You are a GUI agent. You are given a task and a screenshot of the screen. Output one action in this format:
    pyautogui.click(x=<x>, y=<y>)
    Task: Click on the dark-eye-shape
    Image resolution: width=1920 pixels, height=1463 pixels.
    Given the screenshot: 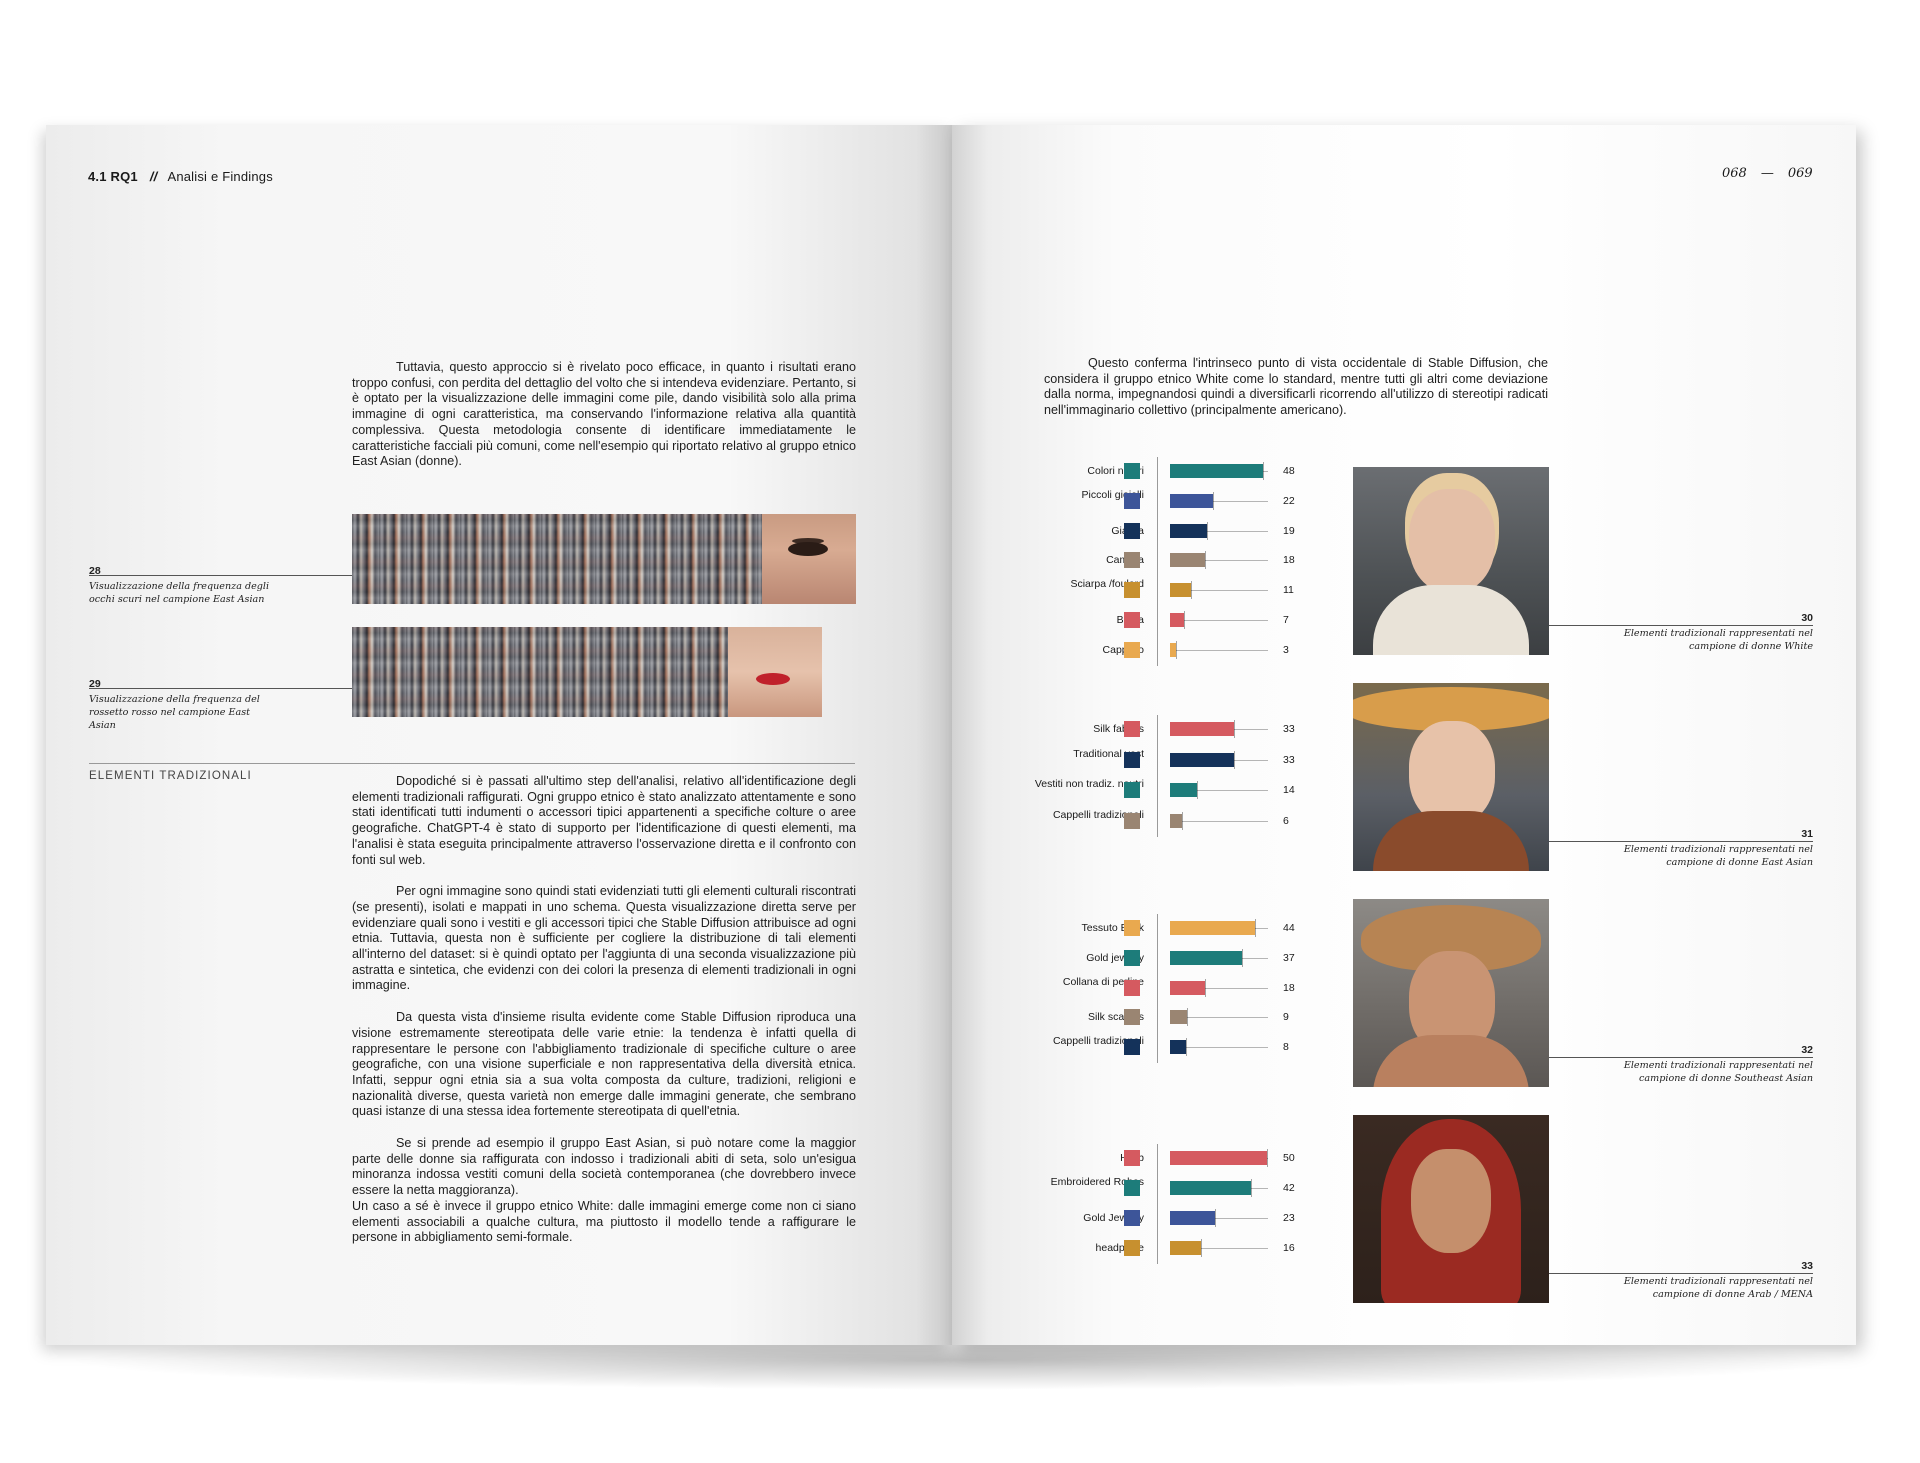 What is the action you would take?
    pyautogui.click(x=808, y=549)
    